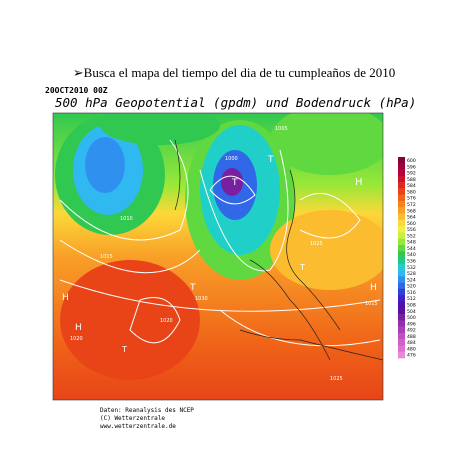  Describe the element at coordinates (411, 268) in the screenshot. I see `legend-label: 532` at that location.